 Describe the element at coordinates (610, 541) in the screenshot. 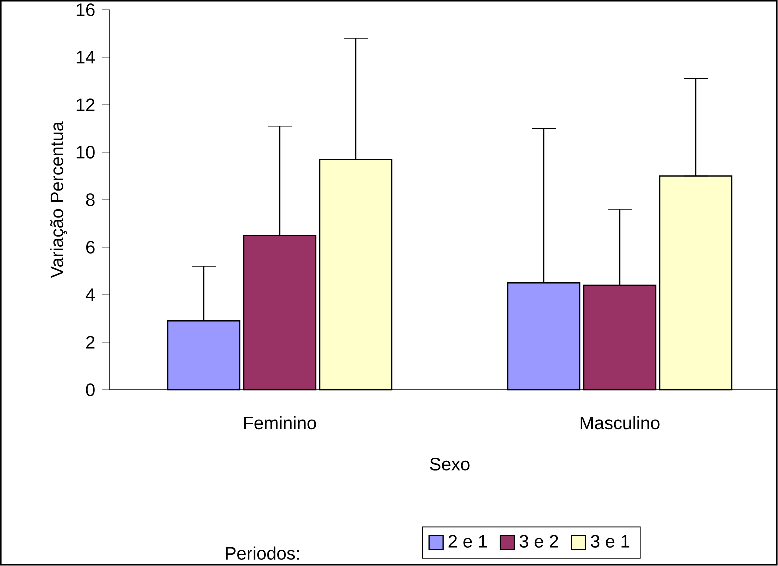

I see `legend-label: 3 e 1` at that location.